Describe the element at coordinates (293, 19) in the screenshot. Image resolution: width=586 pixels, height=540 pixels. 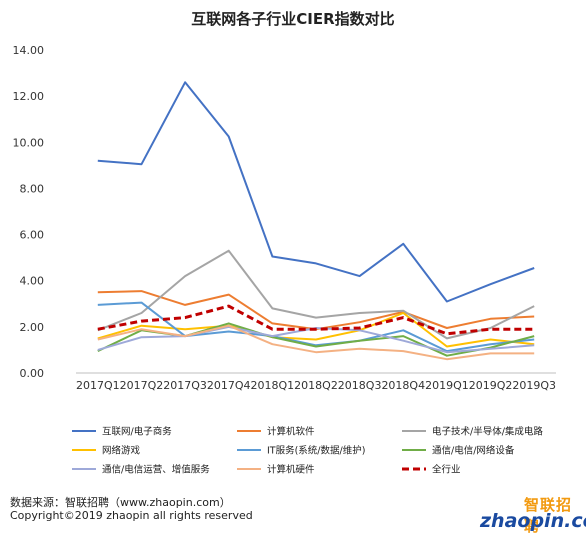
I see `chart-title: 互联网各子行业CIER指数对比` at that location.